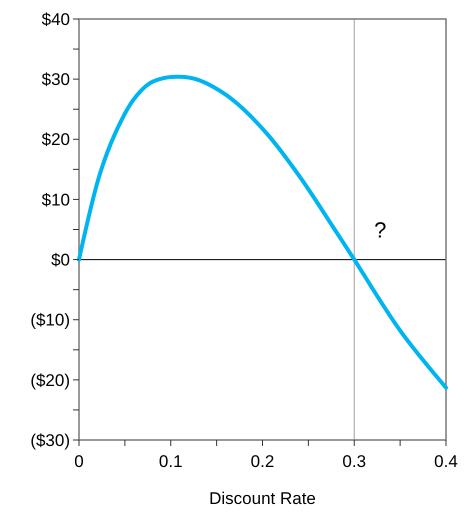  I want to click on x-tick-label: 0, so click(79, 461).